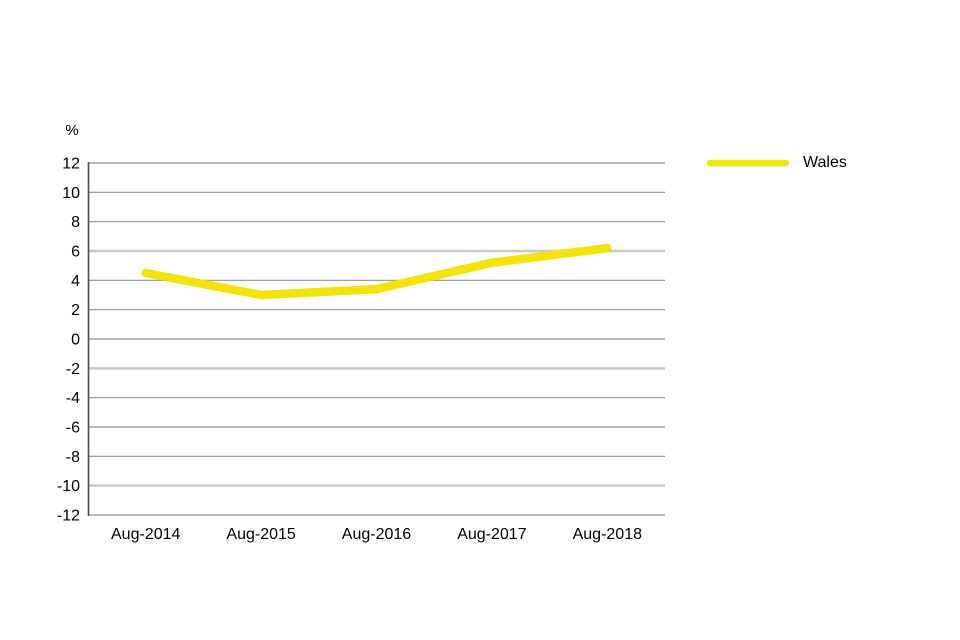  Describe the element at coordinates (71, 193) in the screenshot. I see `y-tick-label: 10` at that location.